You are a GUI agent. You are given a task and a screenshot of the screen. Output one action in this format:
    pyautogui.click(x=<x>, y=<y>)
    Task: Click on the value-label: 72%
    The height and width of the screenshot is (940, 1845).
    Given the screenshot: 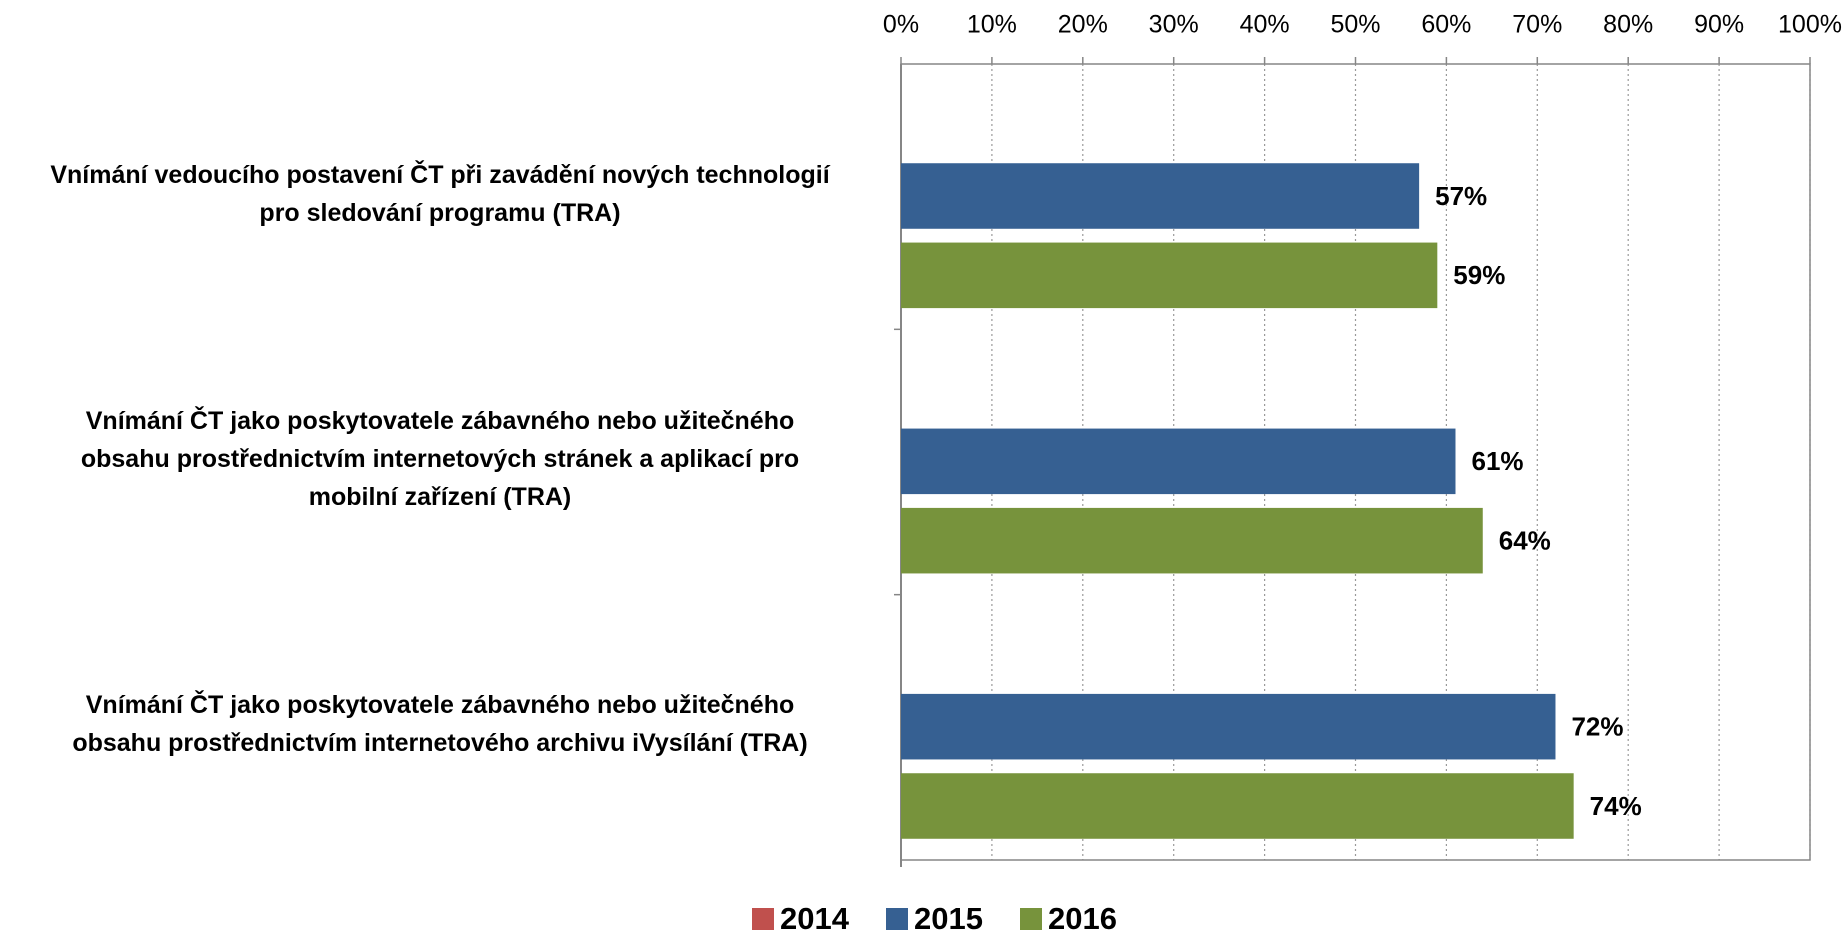 What is the action you would take?
    pyautogui.click(x=1597, y=727)
    